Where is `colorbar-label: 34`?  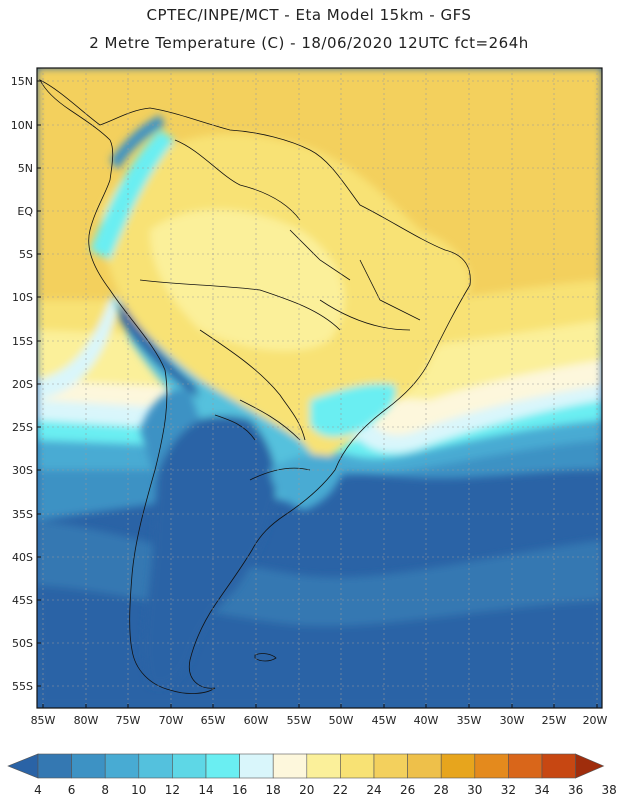 colorbar-label: 34 is located at coordinates (541, 790).